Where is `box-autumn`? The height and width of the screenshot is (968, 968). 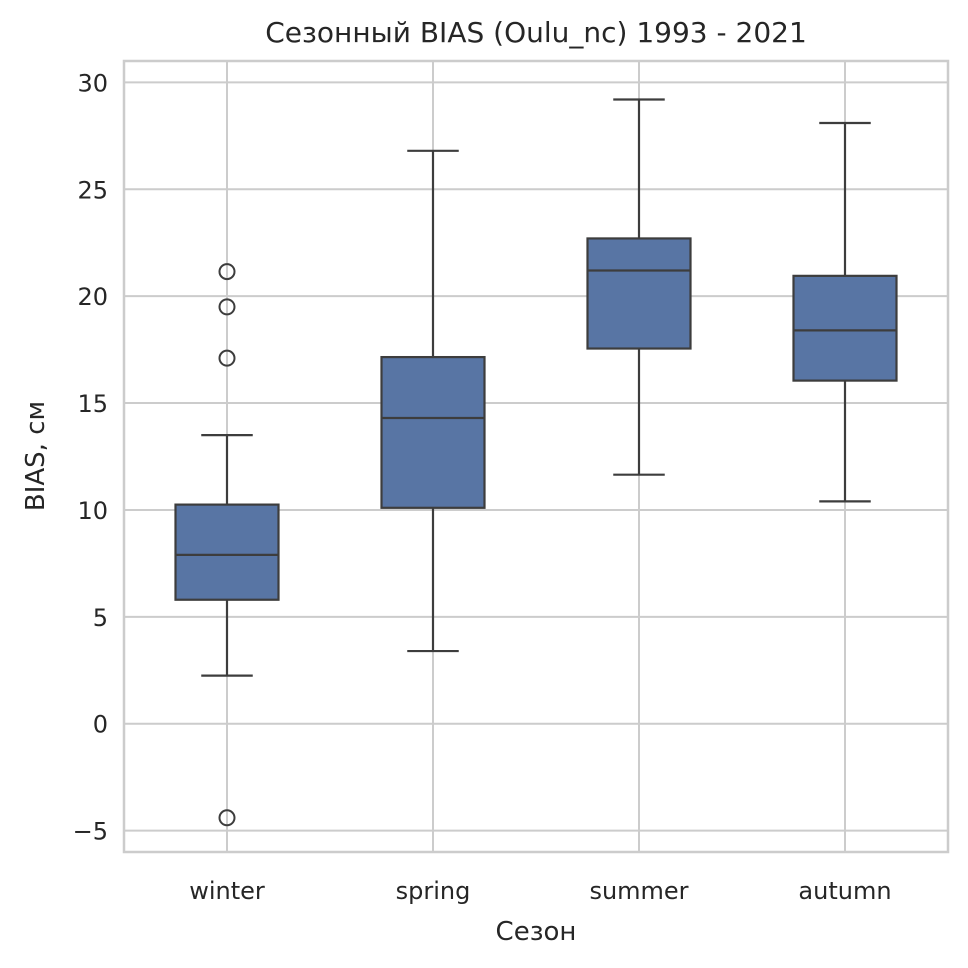
box-autumn is located at coordinates (845, 312).